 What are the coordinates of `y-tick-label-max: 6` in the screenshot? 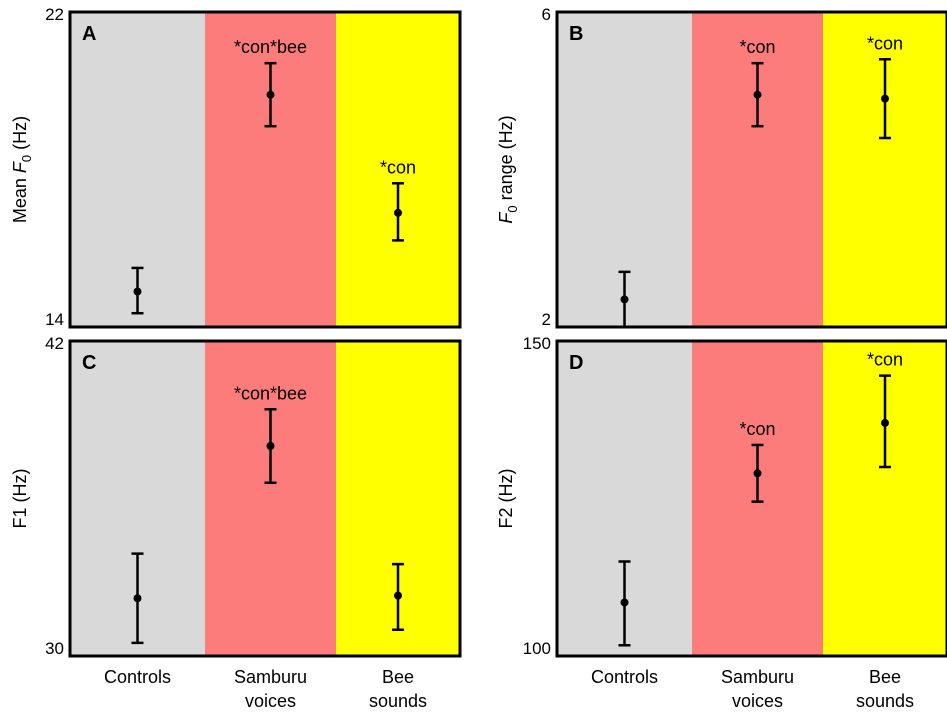 It's located at (546, 14).